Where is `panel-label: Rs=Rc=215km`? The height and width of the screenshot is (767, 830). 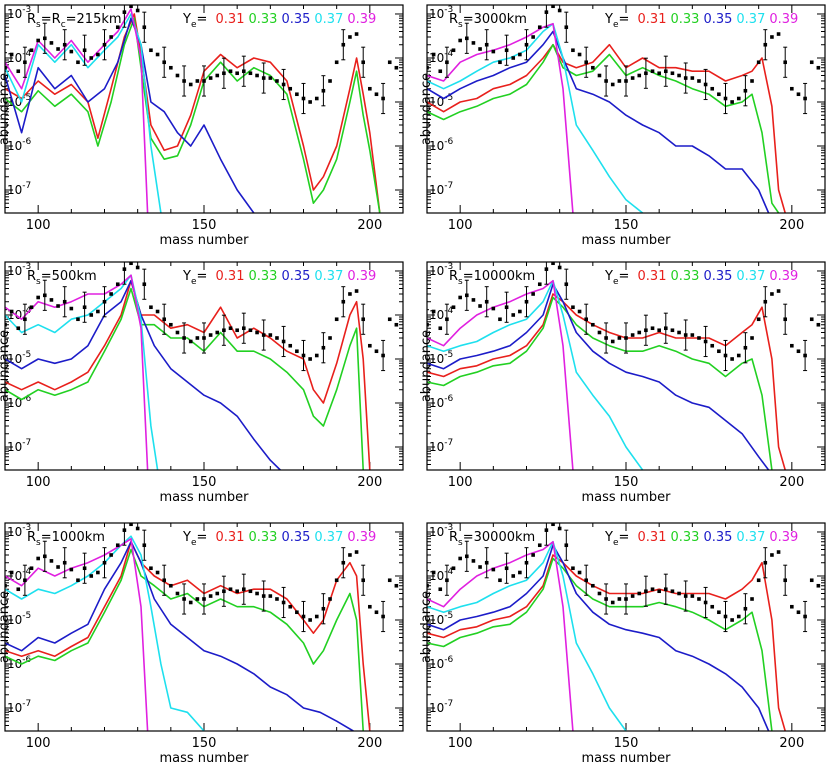 panel-label: Rs=Rc=215km is located at coordinates (74, 21).